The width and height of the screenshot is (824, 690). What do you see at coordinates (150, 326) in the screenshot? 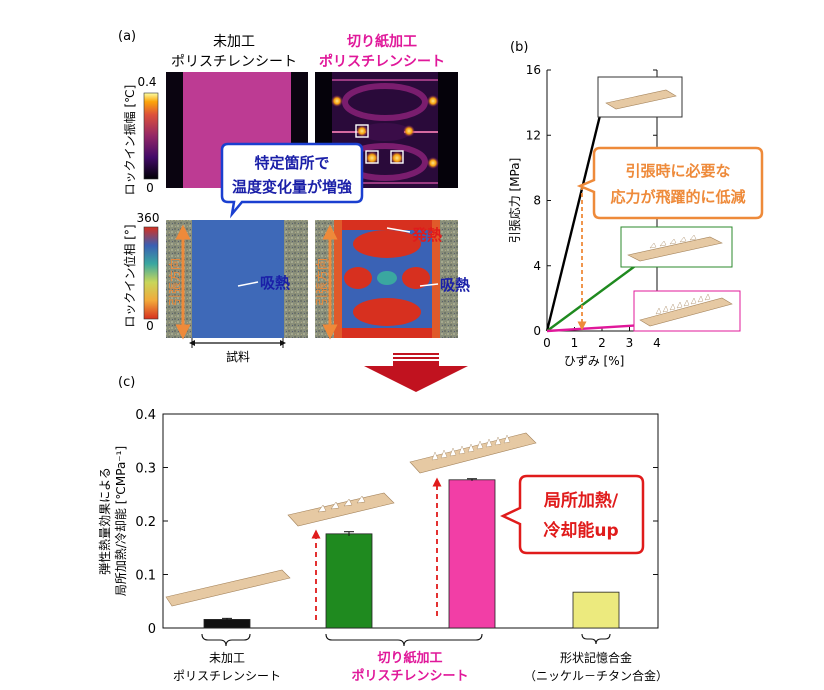
I see `phase-tick-min: 0` at bounding box center [150, 326].